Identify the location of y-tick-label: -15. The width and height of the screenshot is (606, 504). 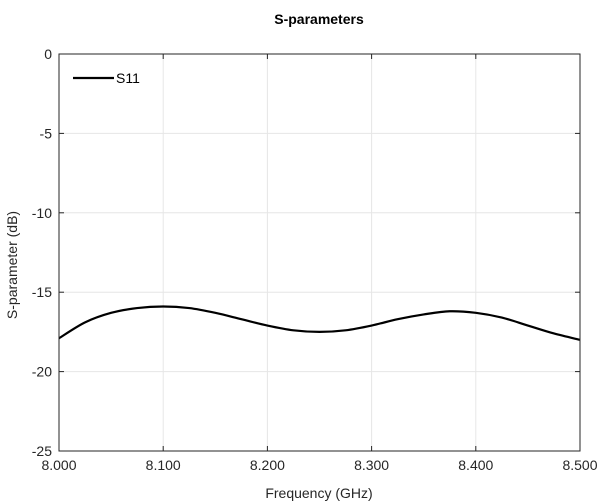
(42, 292).